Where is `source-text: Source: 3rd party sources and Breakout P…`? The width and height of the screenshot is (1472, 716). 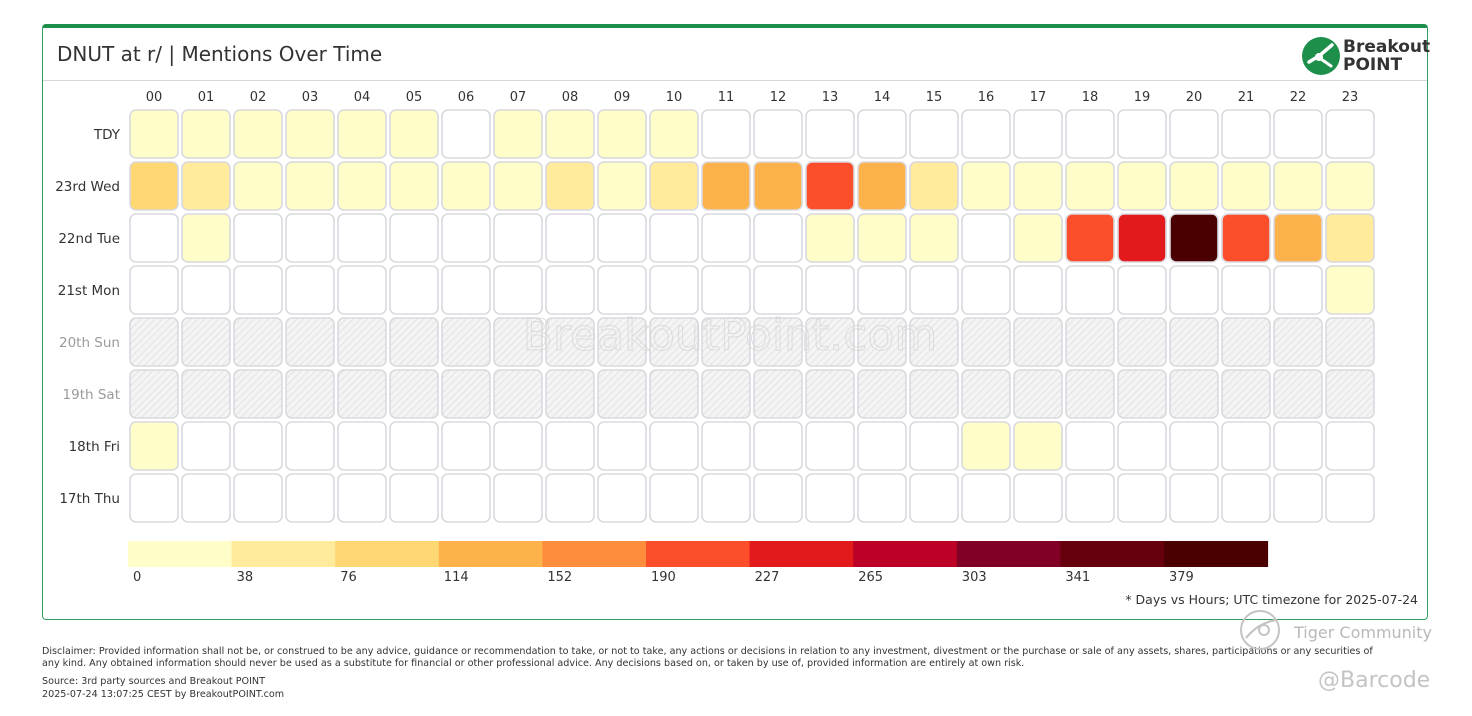 source-text: Source: 3rd party sources and Breakout P… is located at coordinates (153, 681).